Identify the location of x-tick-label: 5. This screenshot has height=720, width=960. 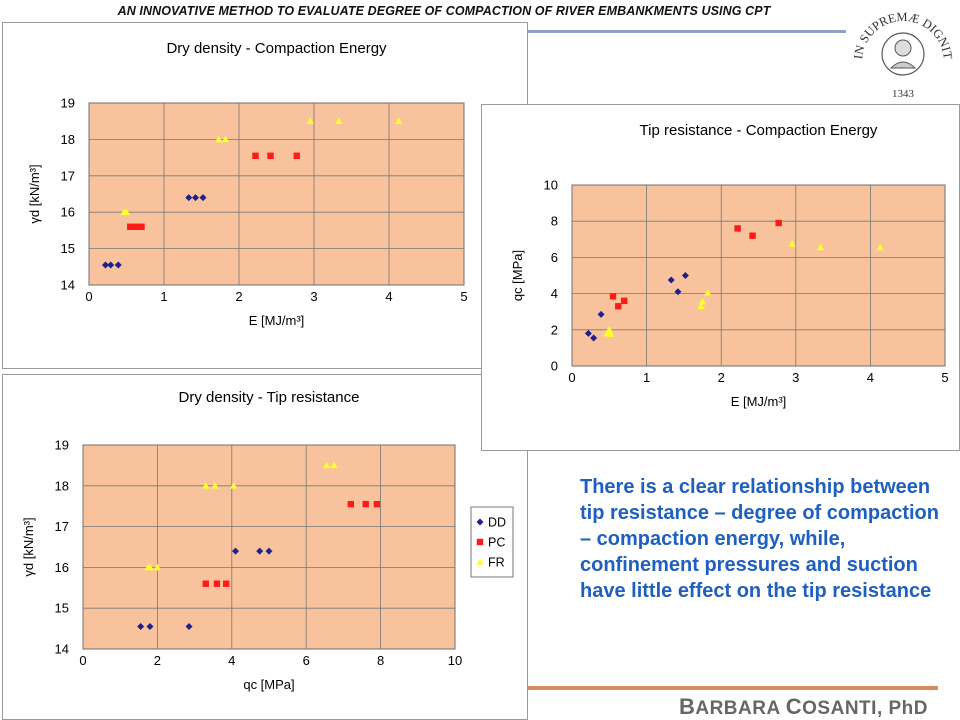
(944, 377).